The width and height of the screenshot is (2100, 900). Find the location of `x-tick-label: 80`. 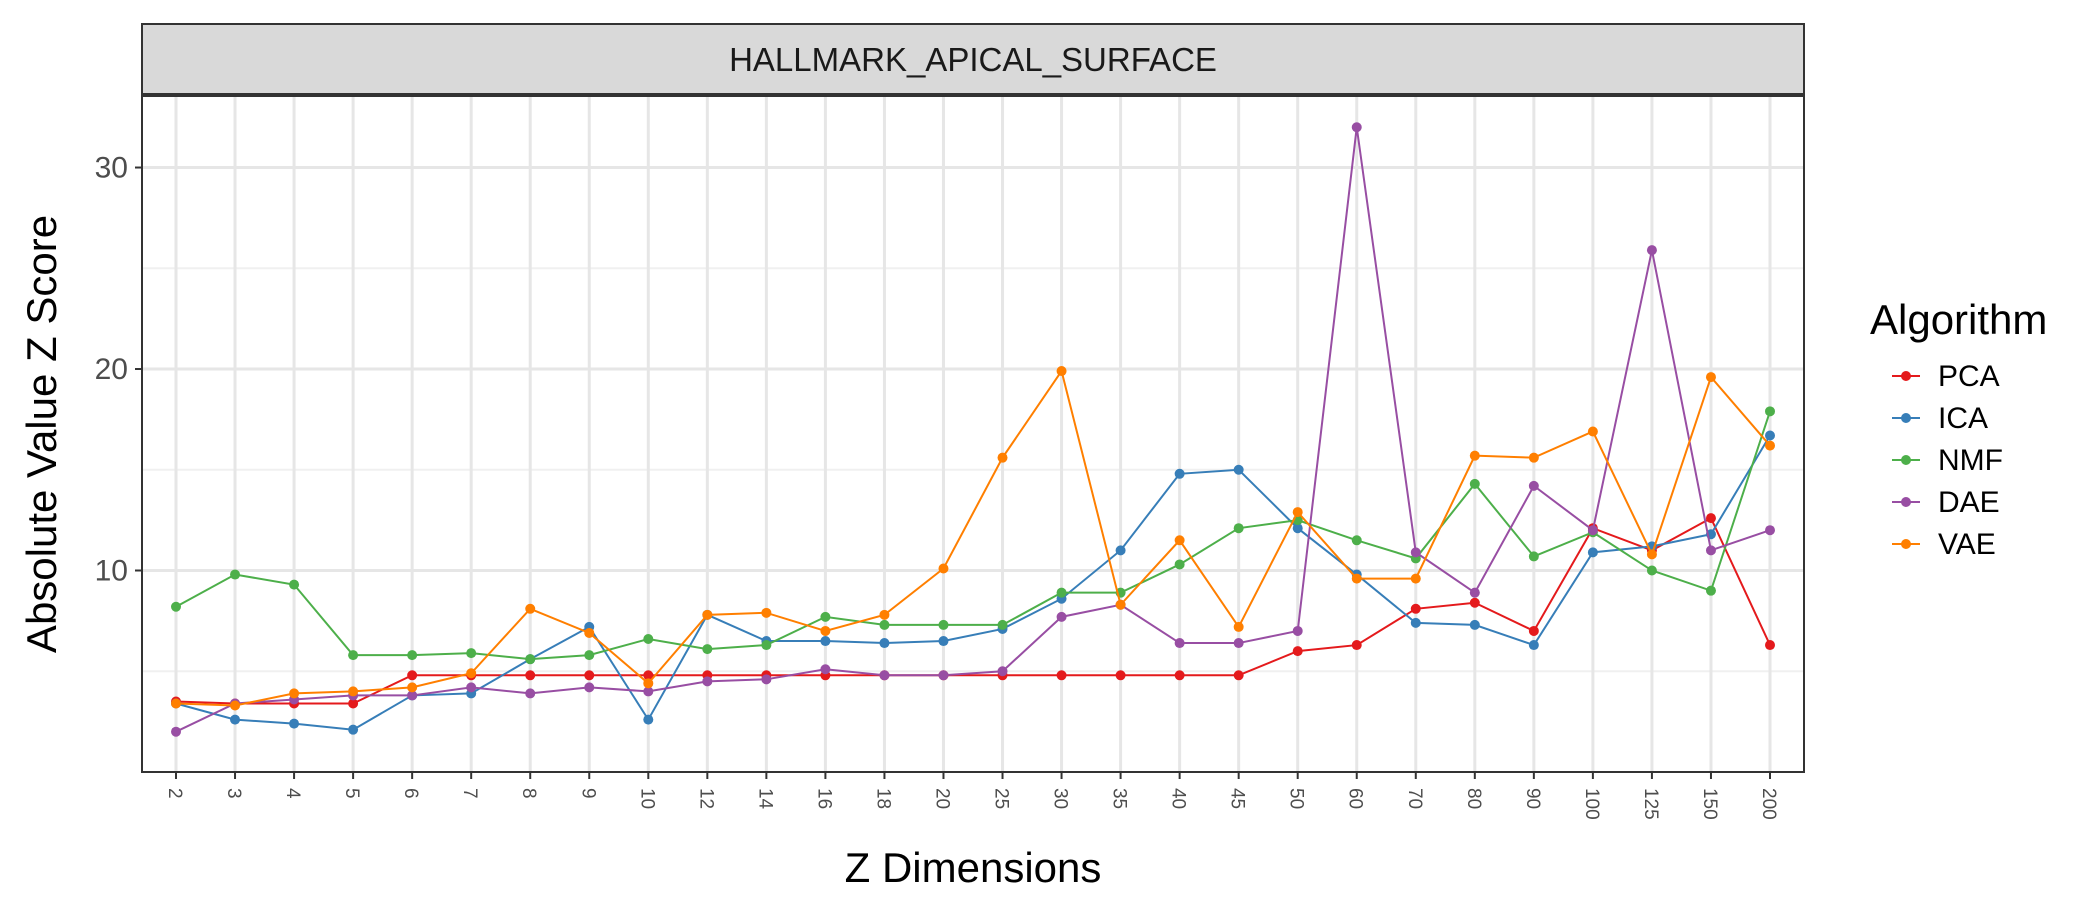

x-tick-label: 80 is located at coordinates (1473, 798).